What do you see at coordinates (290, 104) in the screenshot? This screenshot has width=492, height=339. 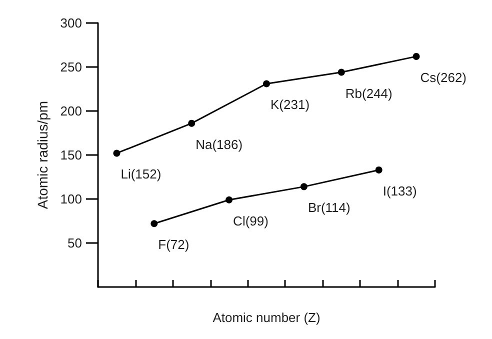 I see `data-label: K(231)` at bounding box center [290, 104].